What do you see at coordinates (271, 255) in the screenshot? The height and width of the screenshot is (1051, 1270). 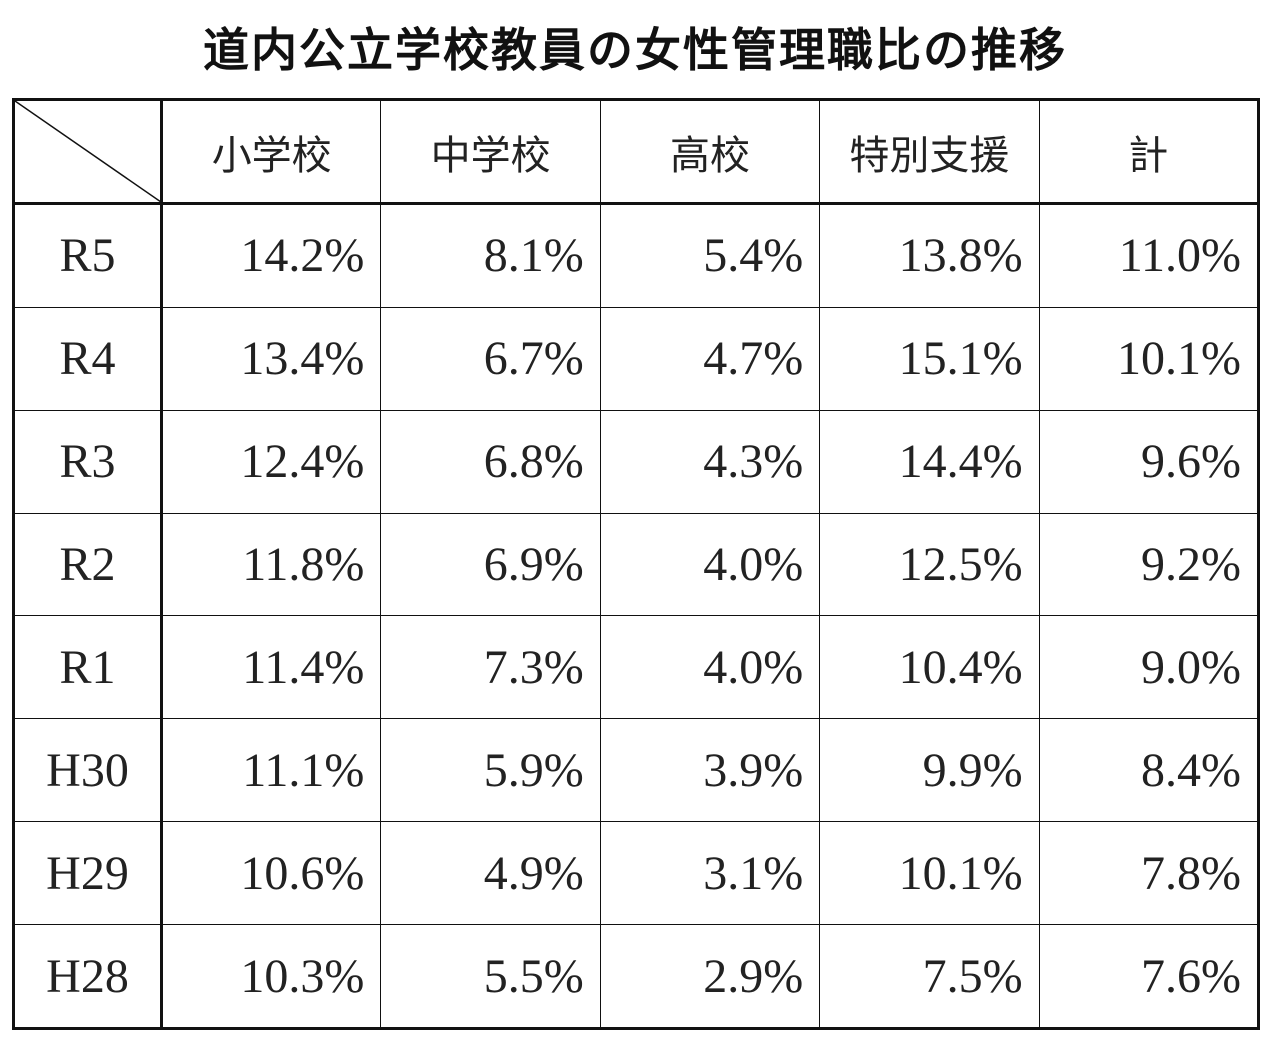 I see `table-cell: 14.2%` at bounding box center [271, 255].